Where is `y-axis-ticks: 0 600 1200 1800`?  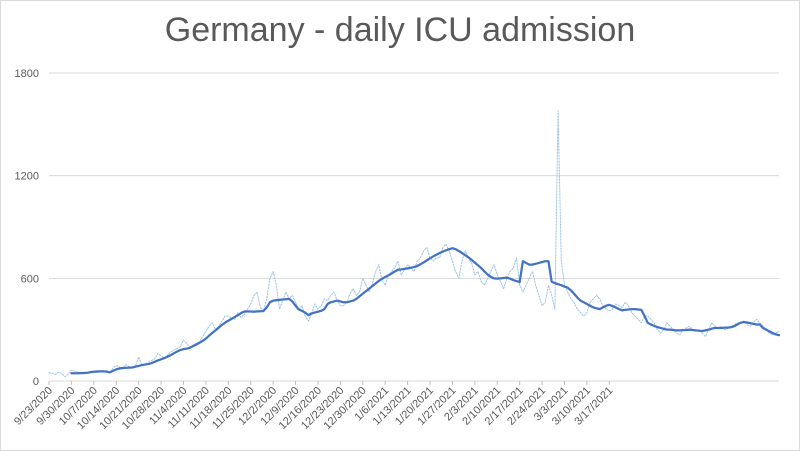 y-axis-ticks: 0 600 1200 1800 is located at coordinates (27, 228).